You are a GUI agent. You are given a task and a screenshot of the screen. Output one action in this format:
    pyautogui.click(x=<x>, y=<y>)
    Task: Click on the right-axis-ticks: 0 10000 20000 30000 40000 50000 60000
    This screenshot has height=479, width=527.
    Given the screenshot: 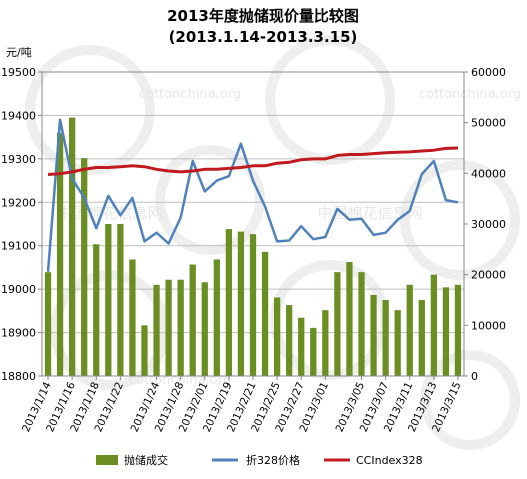 What is the action you would take?
    pyautogui.click(x=485, y=224)
    